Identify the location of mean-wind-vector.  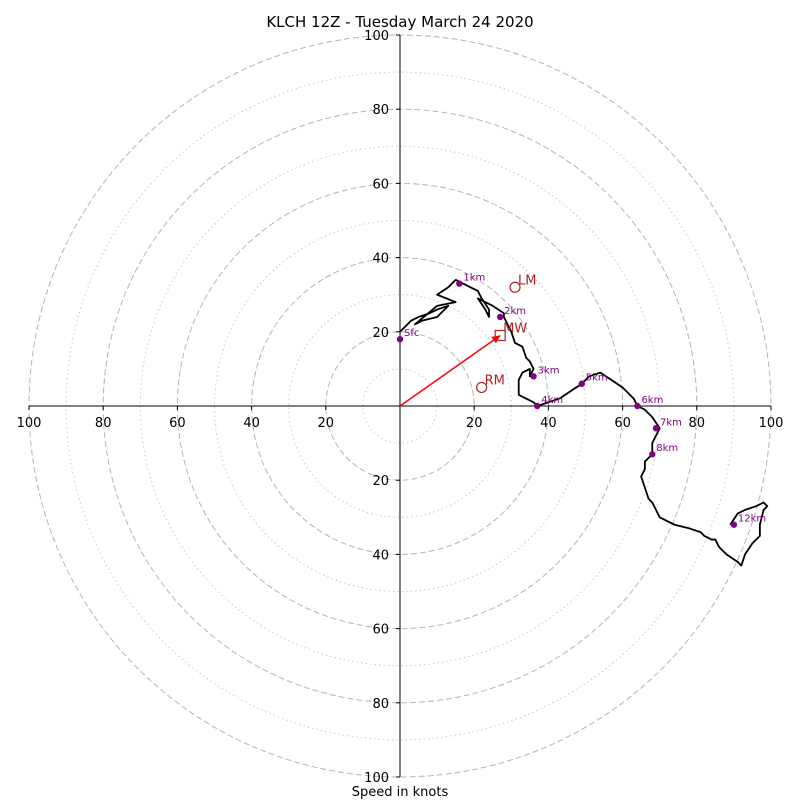
(450, 370).